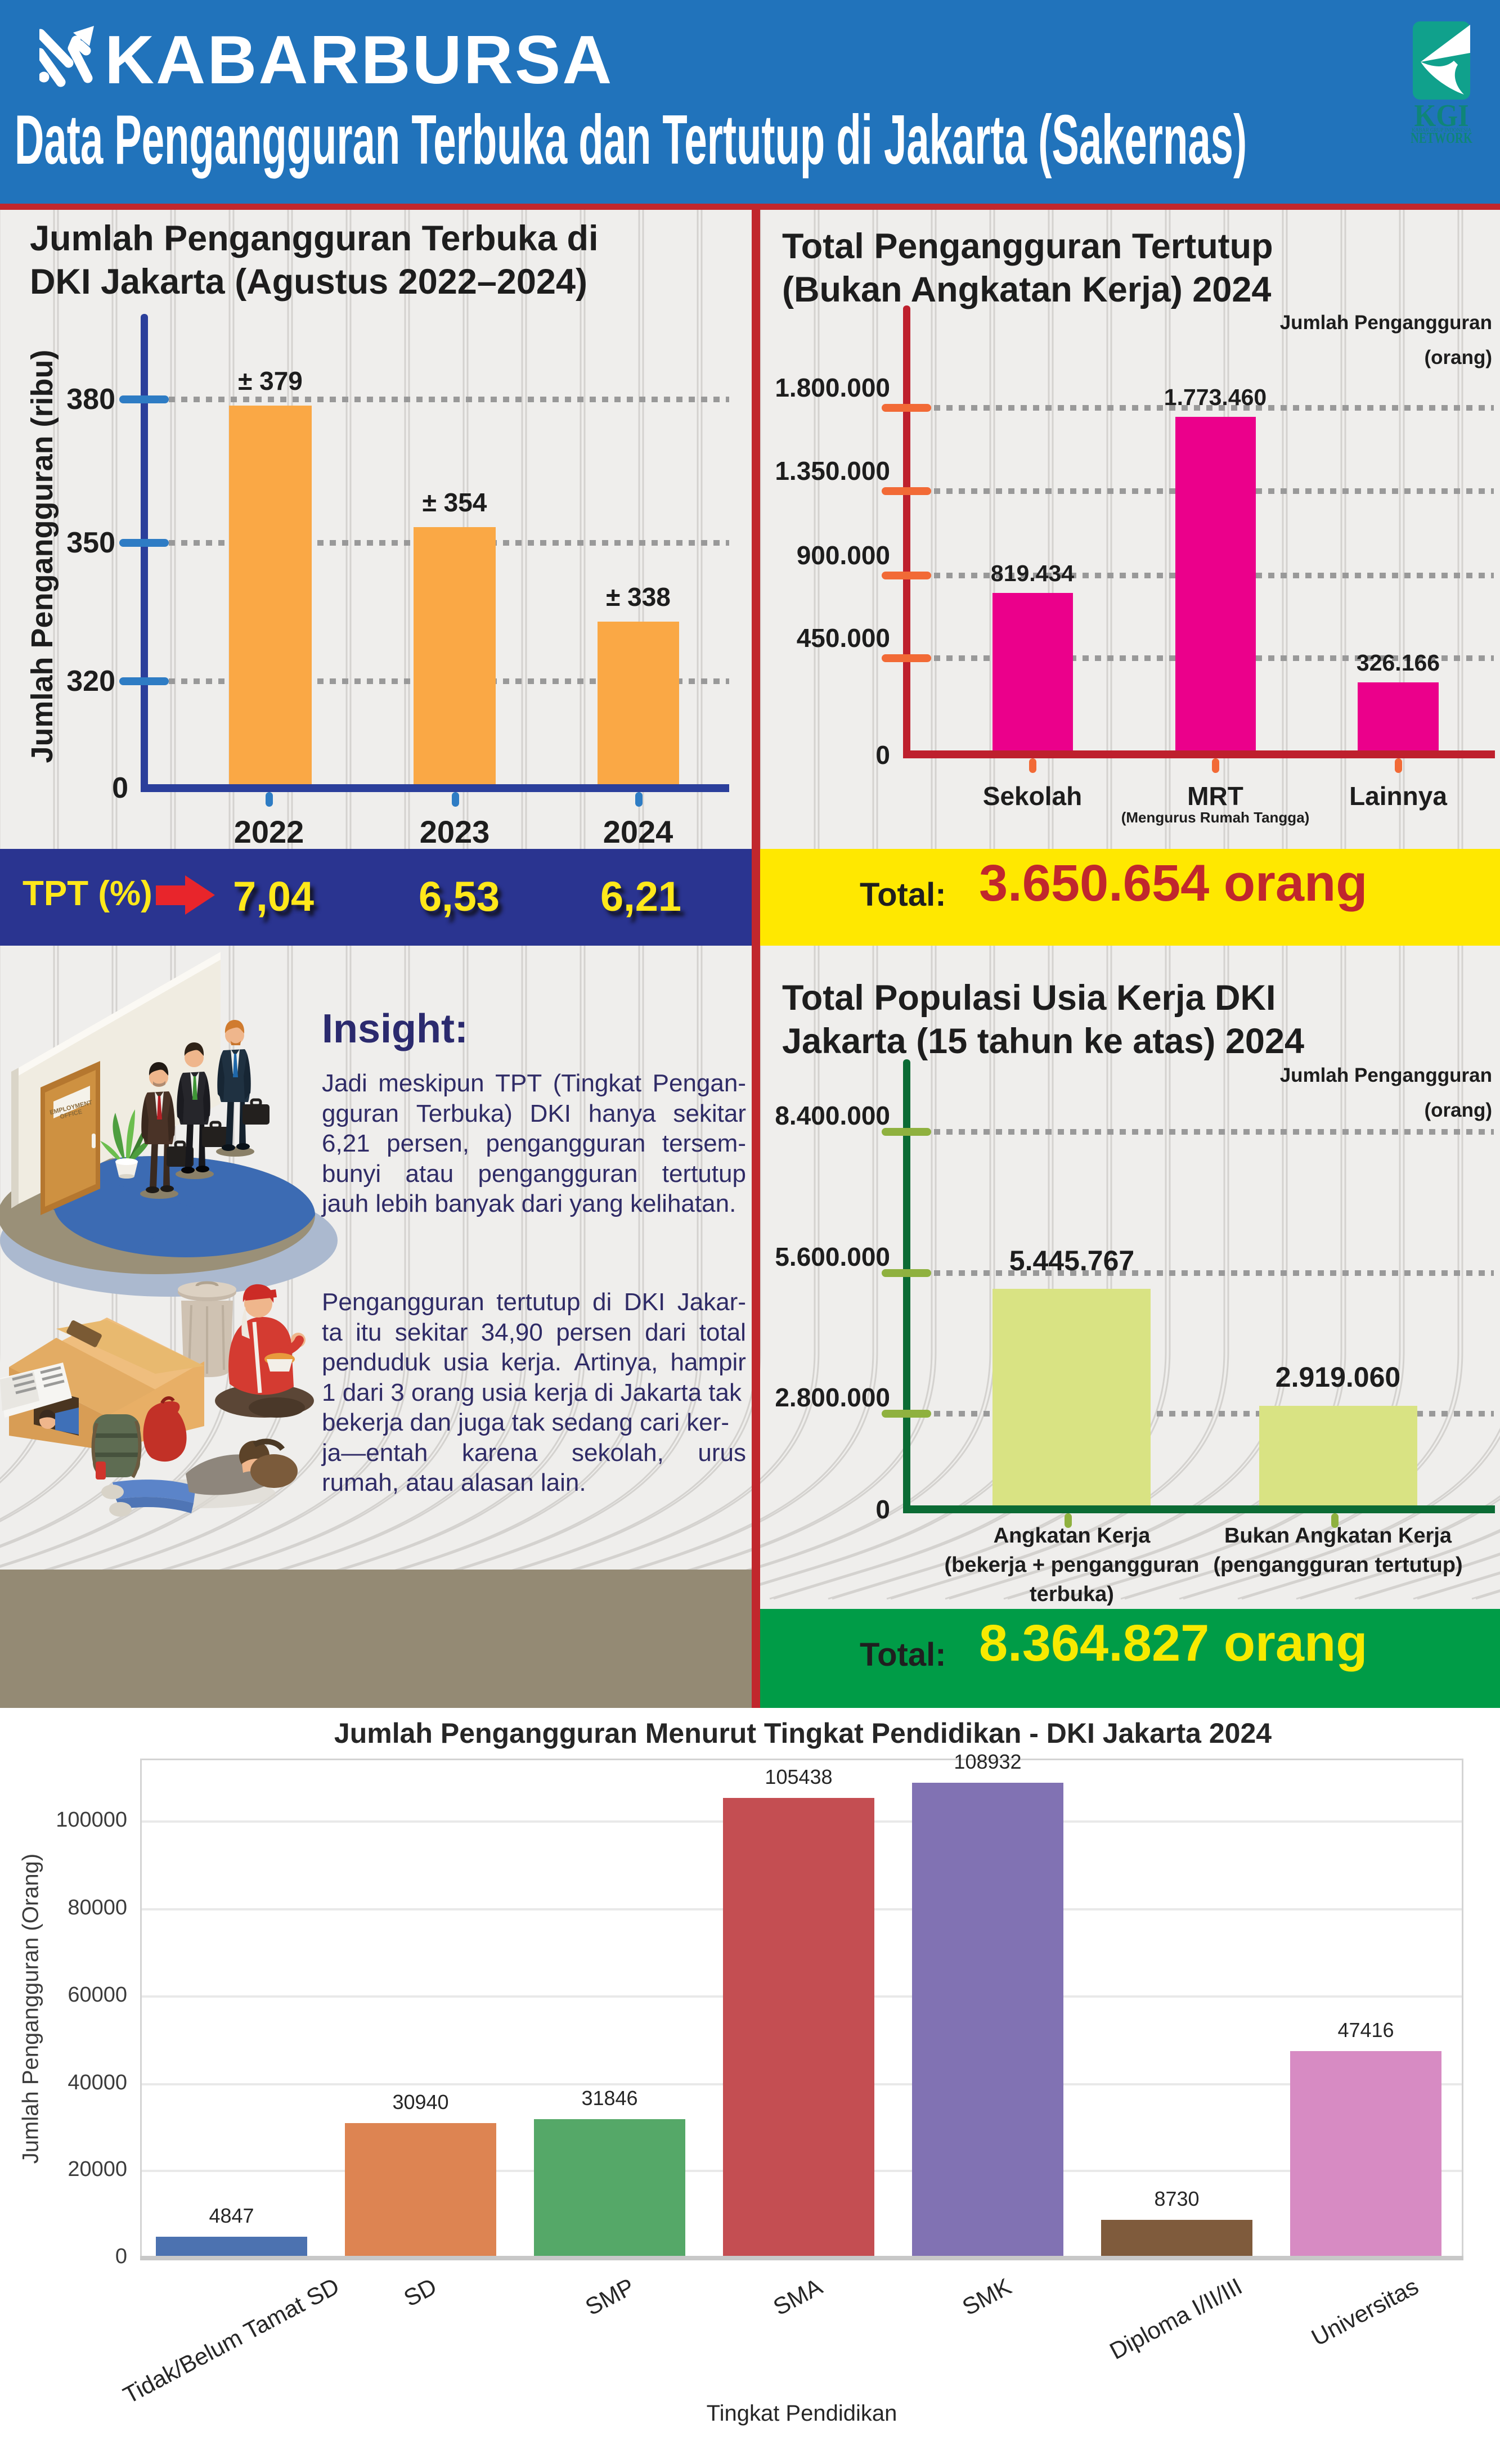  Describe the element at coordinates (1441, 137) in the screenshot. I see `svg-text: NETWORK` at that location.